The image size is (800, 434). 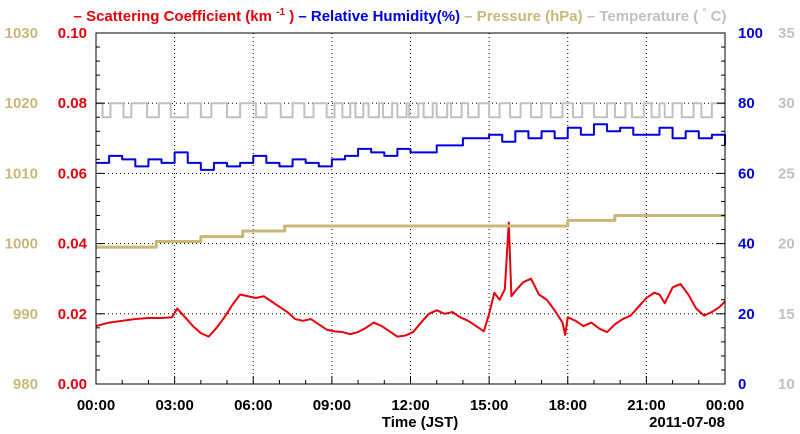 I want to click on humidity-tick-label: 40, so click(x=746, y=244).